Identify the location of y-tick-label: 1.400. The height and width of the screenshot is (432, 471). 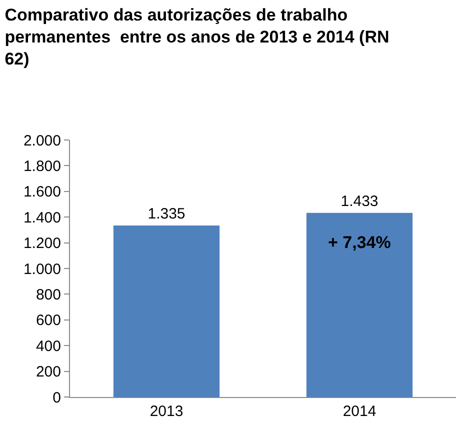
(42, 217).